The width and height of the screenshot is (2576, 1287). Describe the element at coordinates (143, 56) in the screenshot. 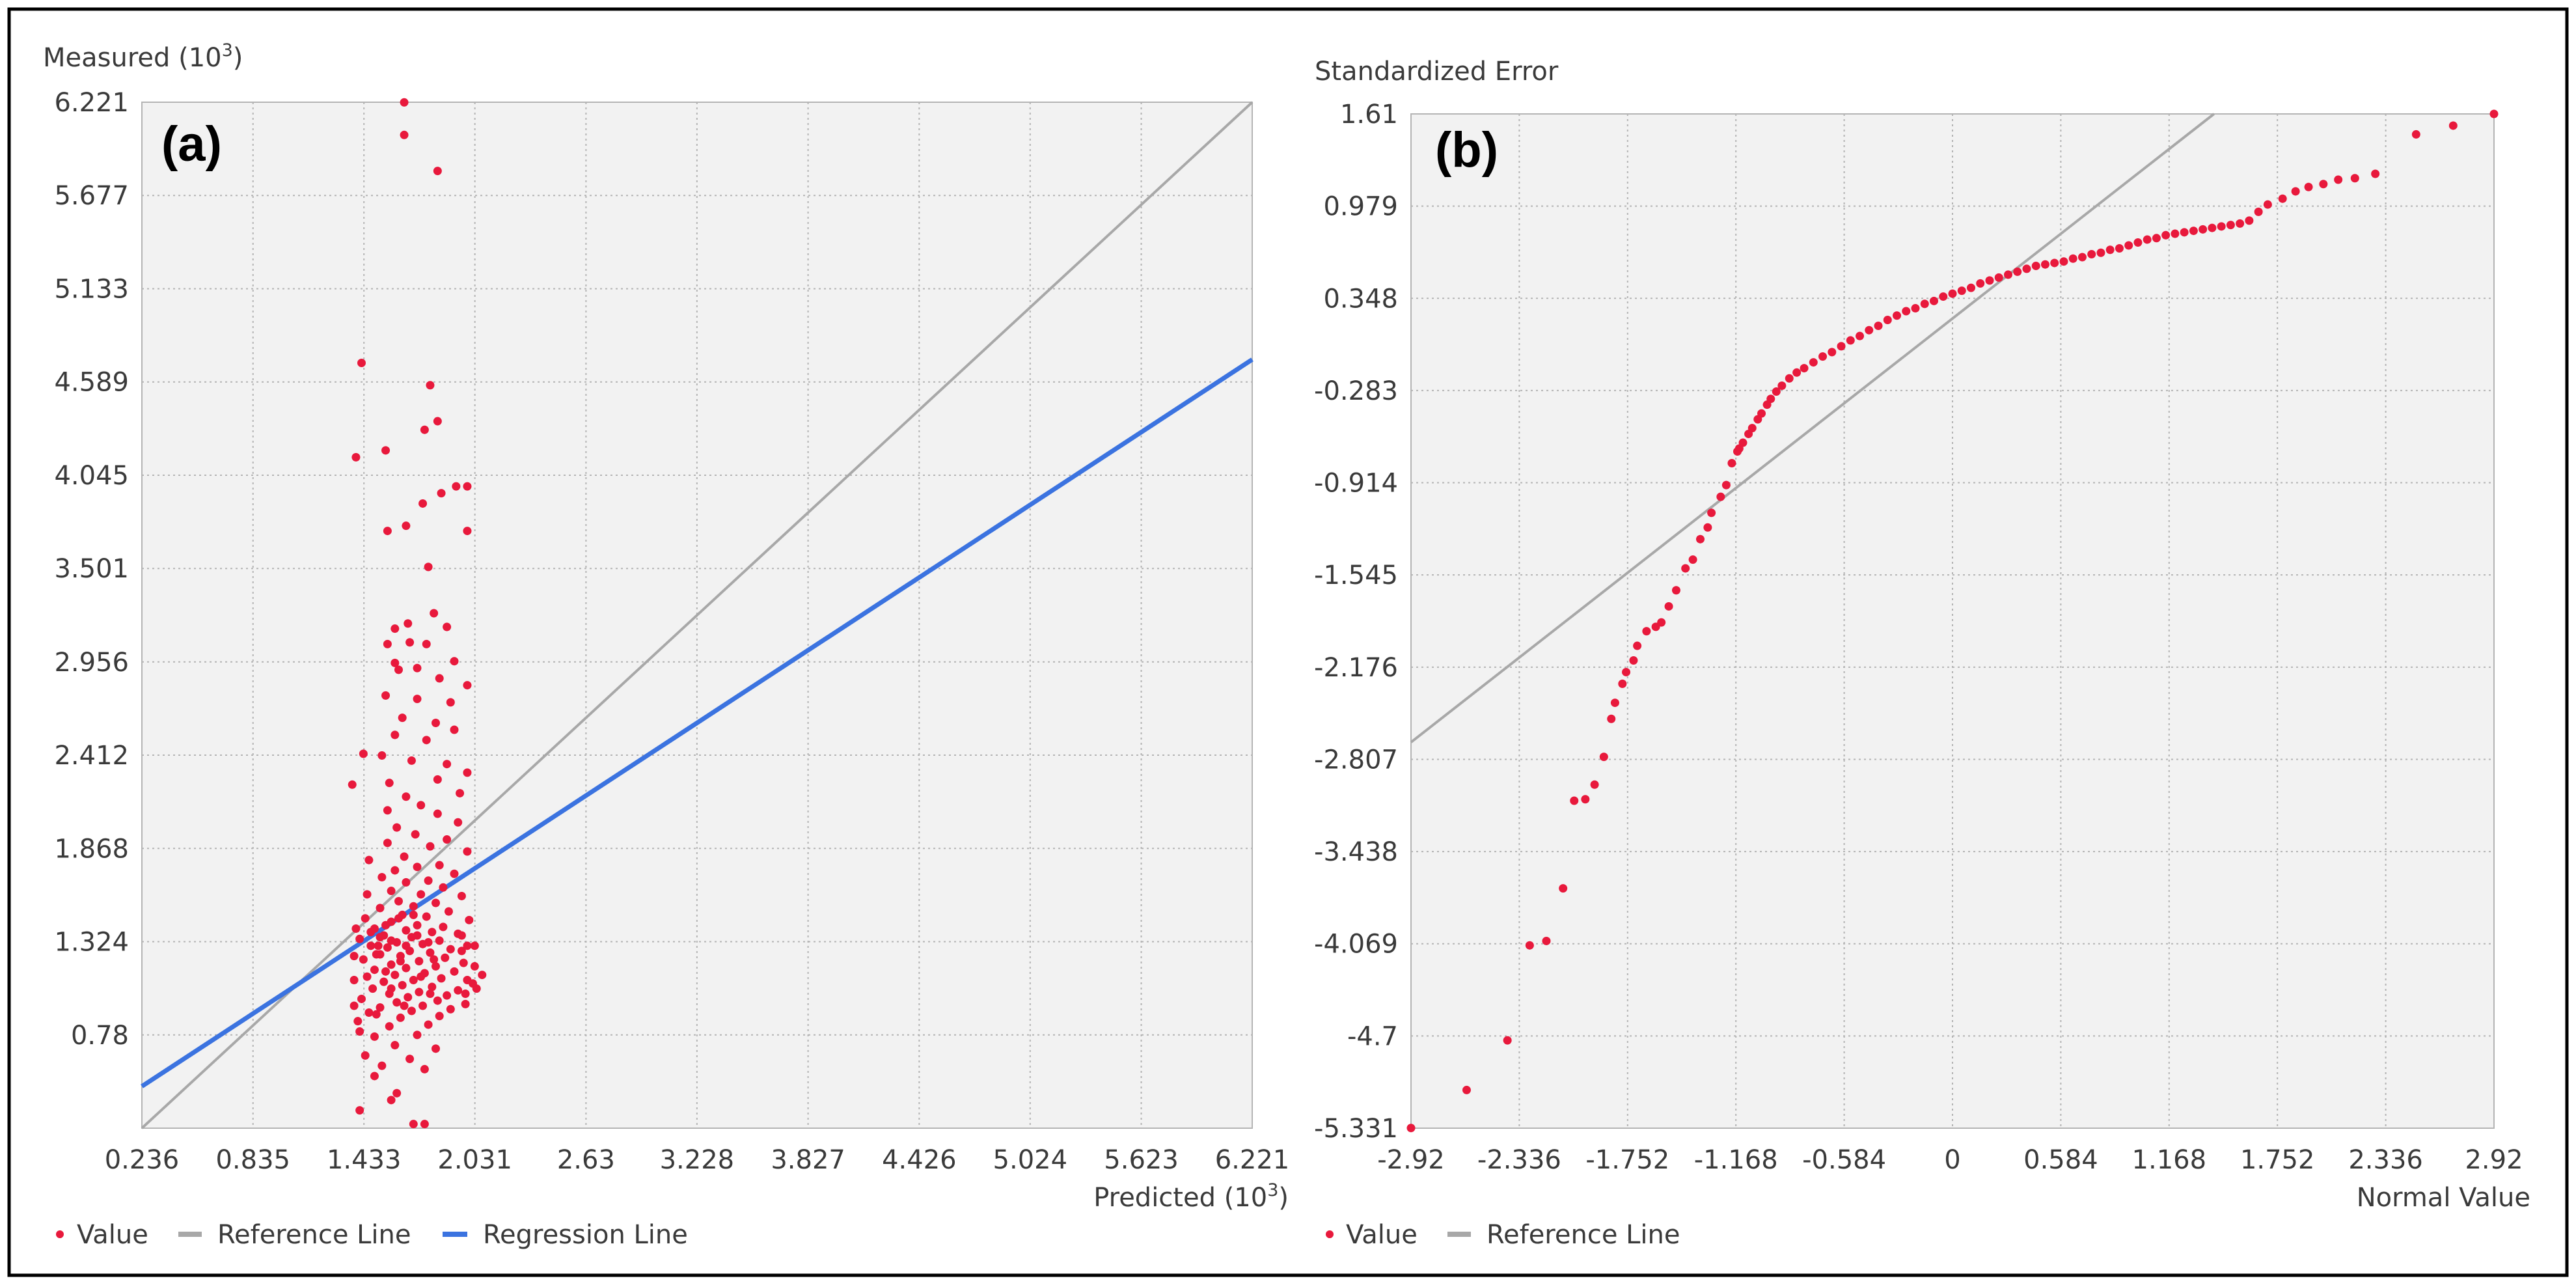

I see `panel-a-y-axis-title: Measured (103)` at that location.